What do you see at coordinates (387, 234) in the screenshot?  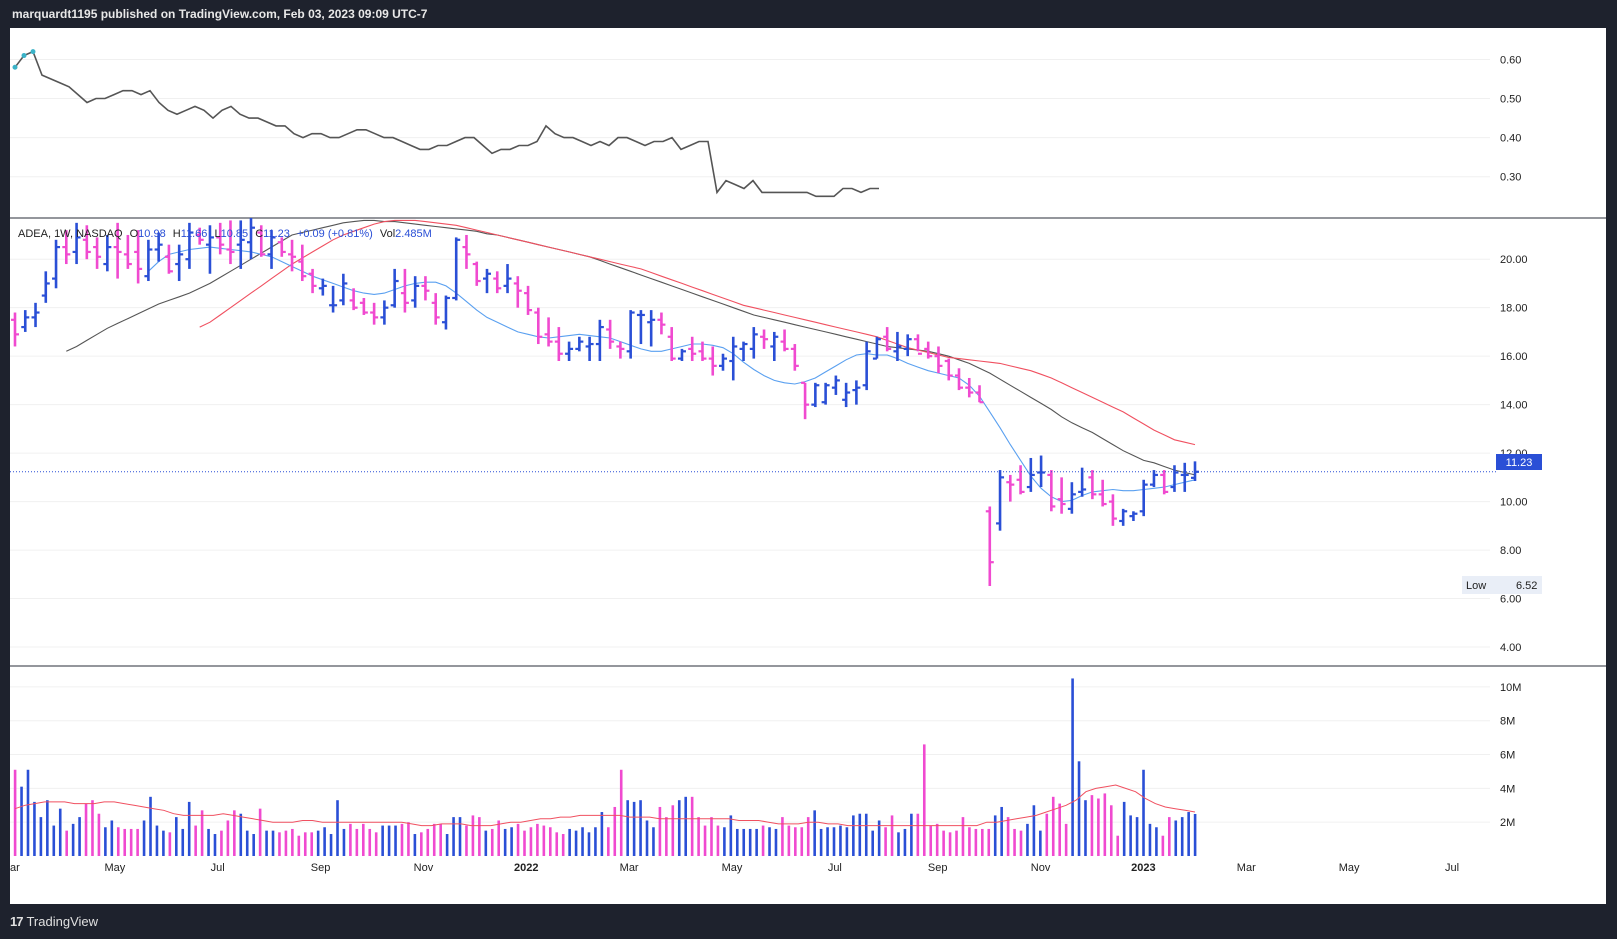 I see `legend-vol-label: Vol` at bounding box center [387, 234].